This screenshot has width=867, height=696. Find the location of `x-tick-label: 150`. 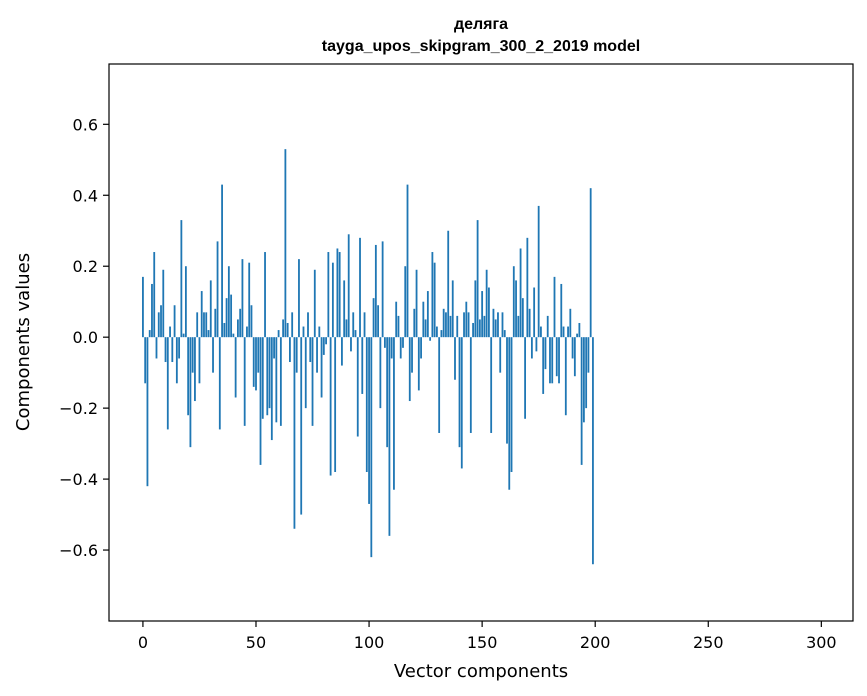

x-tick-label: 150 is located at coordinates (482, 642).